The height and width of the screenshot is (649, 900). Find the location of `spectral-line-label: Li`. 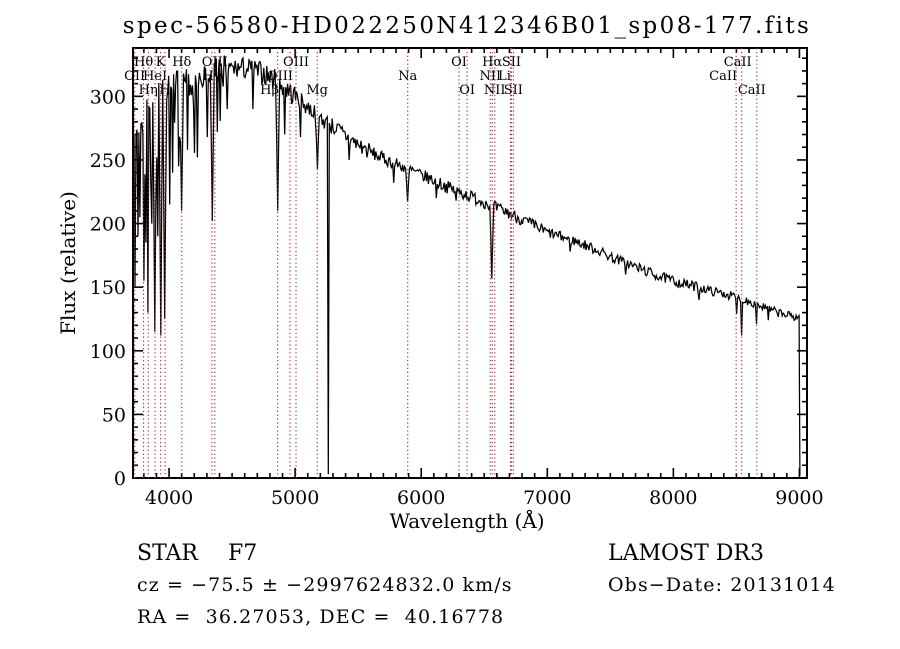

spectral-line-label: Li is located at coordinates (504, 76).